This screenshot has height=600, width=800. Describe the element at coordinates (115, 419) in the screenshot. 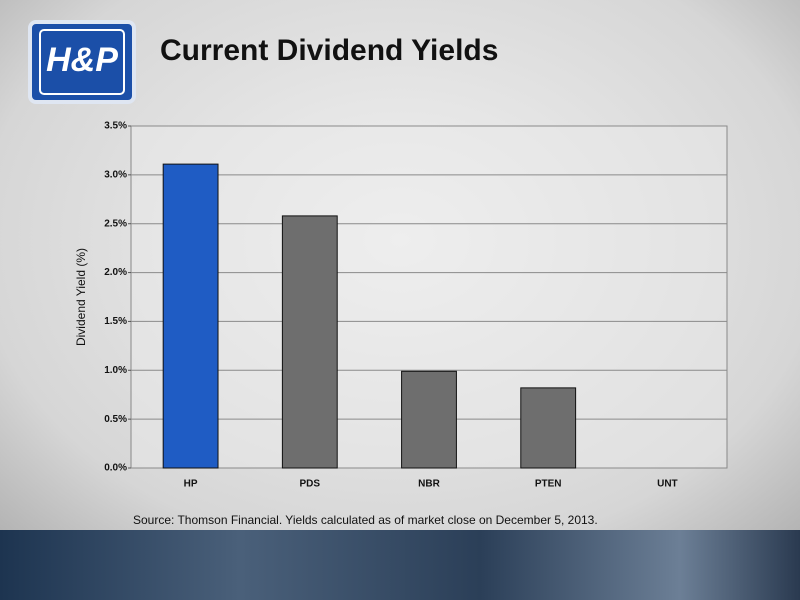

I see `y-tick-label: 0.5%` at that location.